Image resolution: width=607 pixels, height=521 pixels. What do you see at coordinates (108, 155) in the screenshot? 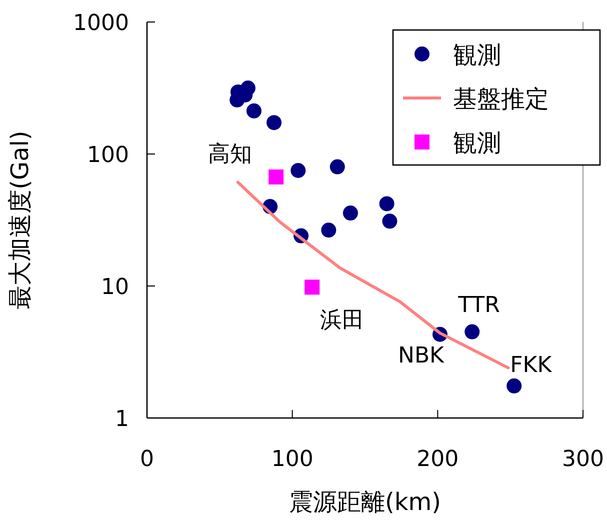
I see `y-tick-label: 100` at bounding box center [108, 155].